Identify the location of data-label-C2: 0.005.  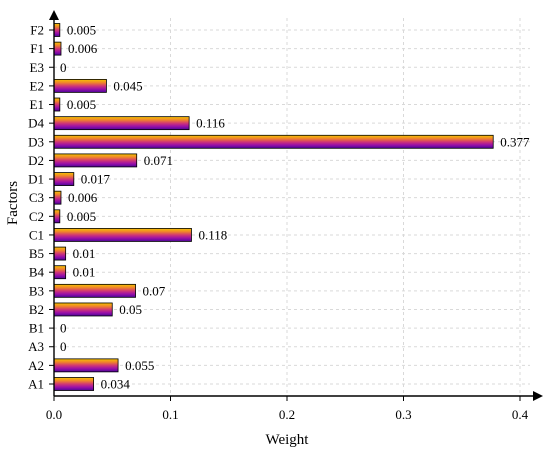
(81, 216).